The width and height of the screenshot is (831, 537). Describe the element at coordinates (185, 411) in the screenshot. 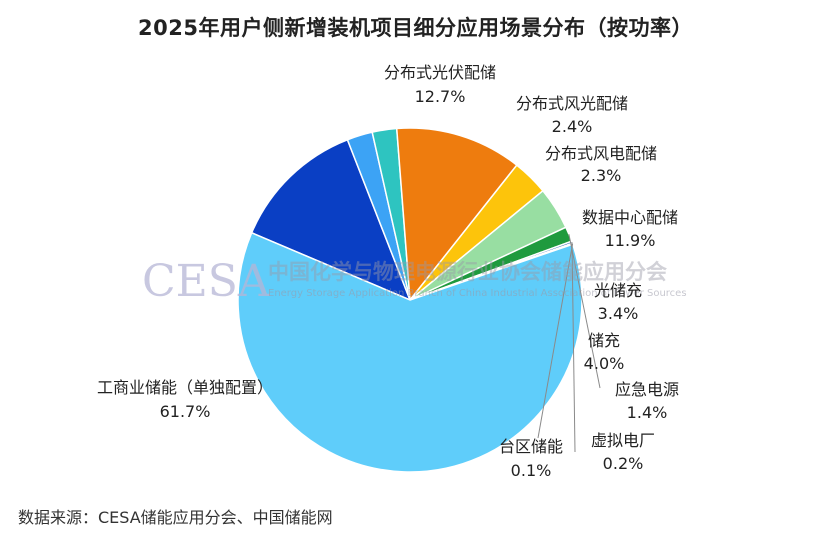

I see `label-value-9: 61.7%` at that location.